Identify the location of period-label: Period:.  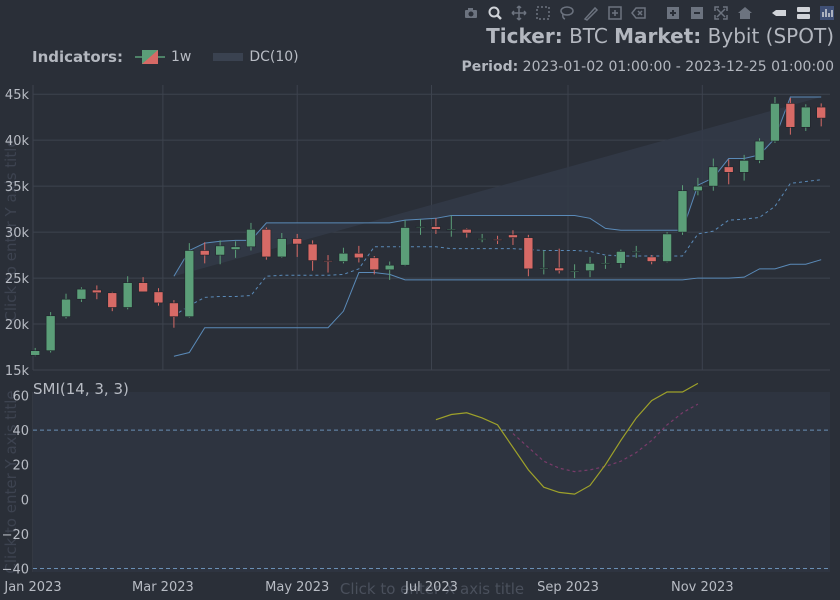
(490, 67).